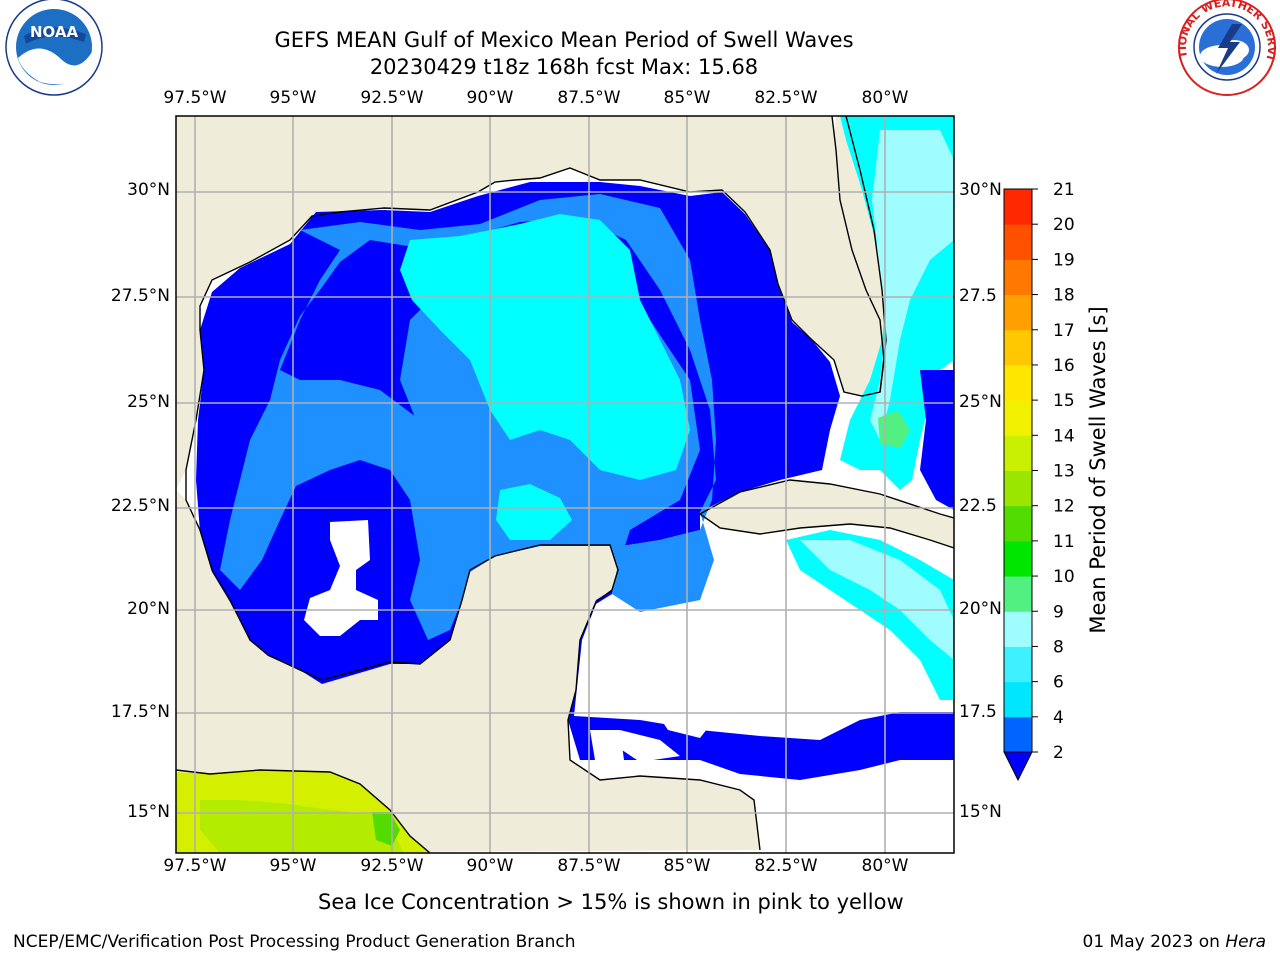 The width and height of the screenshot is (1280, 960). I want to click on lat-label-left: 30°N, so click(148, 190).